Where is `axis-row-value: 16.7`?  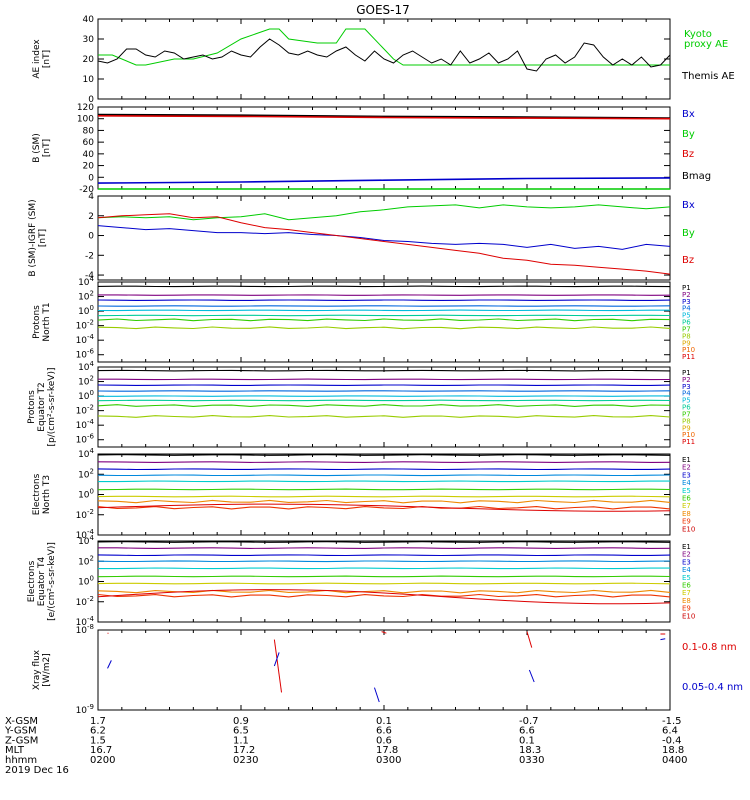
axis-row-value: 16.7 is located at coordinates (101, 750).